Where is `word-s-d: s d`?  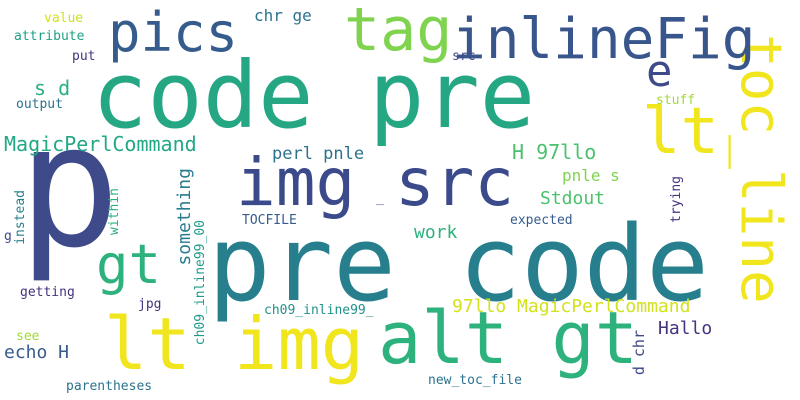 word-s-d: s d is located at coordinates (52, 88).